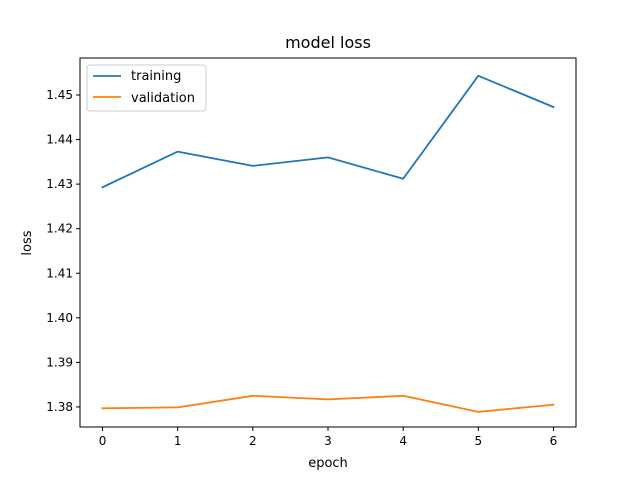 The height and width of the screenshot is (480, 640). What do you see at coordinates (59, 95) in the screenshot?
I see `y-tick-label: 1.45` at bounding box center [59, 95].